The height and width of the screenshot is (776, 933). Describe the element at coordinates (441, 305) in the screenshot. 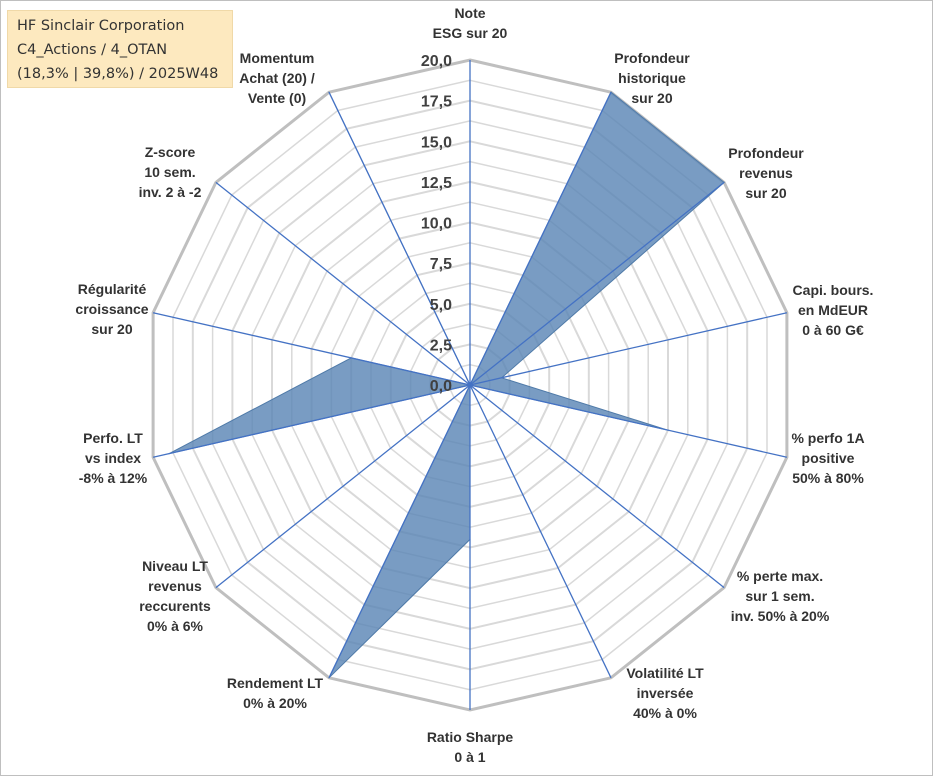

I see `tick-label: 5,0` at that location.